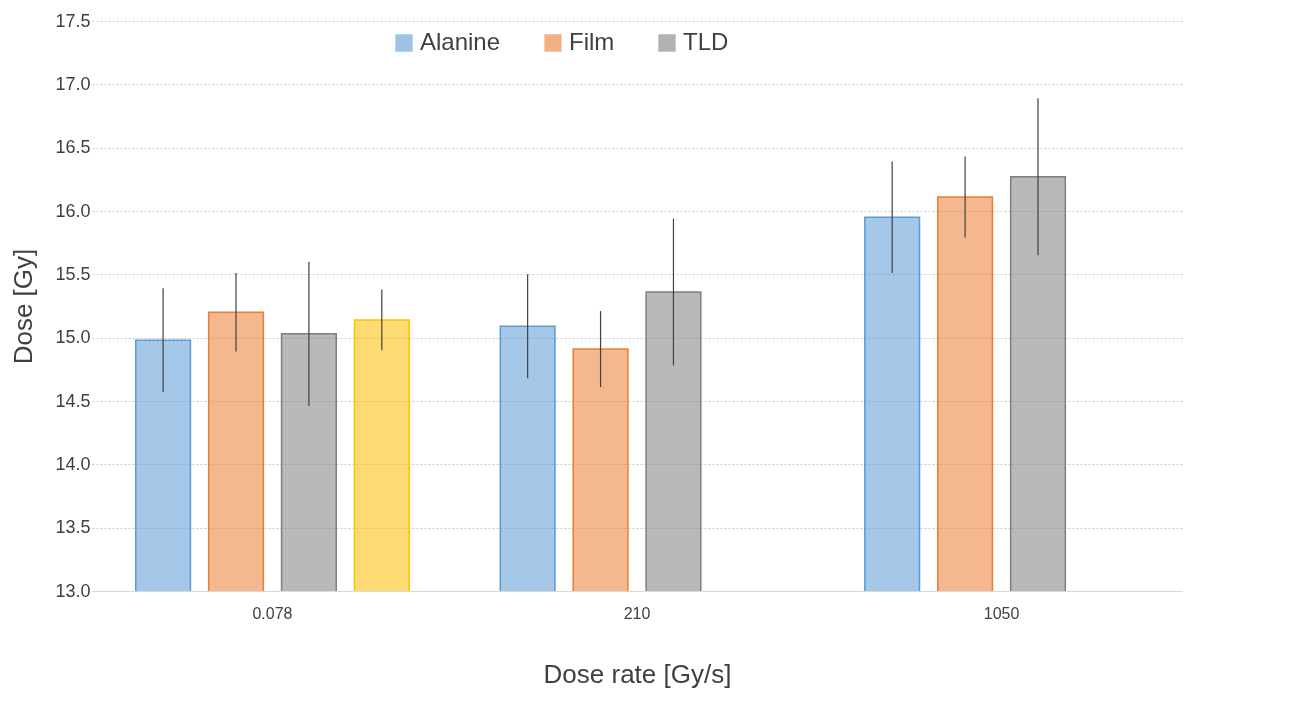 This screenshot has width=1314, height=722. What do you see at coordinates (1001, 613) in the screenshot?
I see `x-tick-label: 1050` at bounding box center [1001, 613].